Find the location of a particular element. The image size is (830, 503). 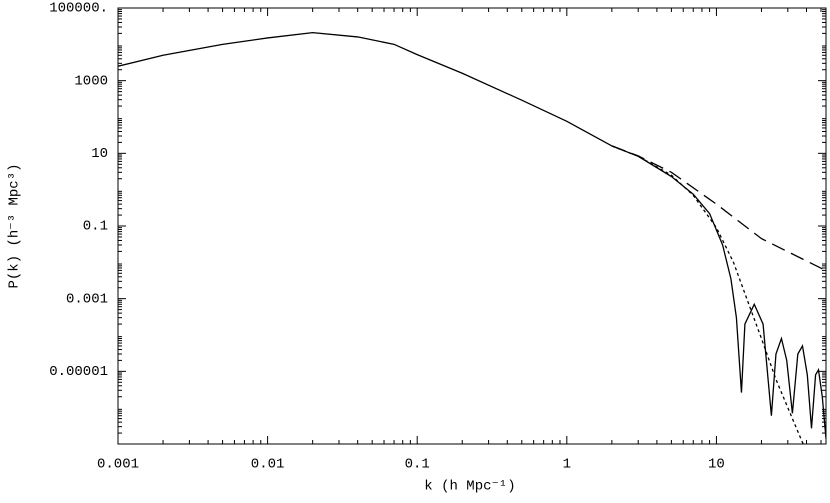

y-tick-label: 1000 is located at coordinates (91, 81).